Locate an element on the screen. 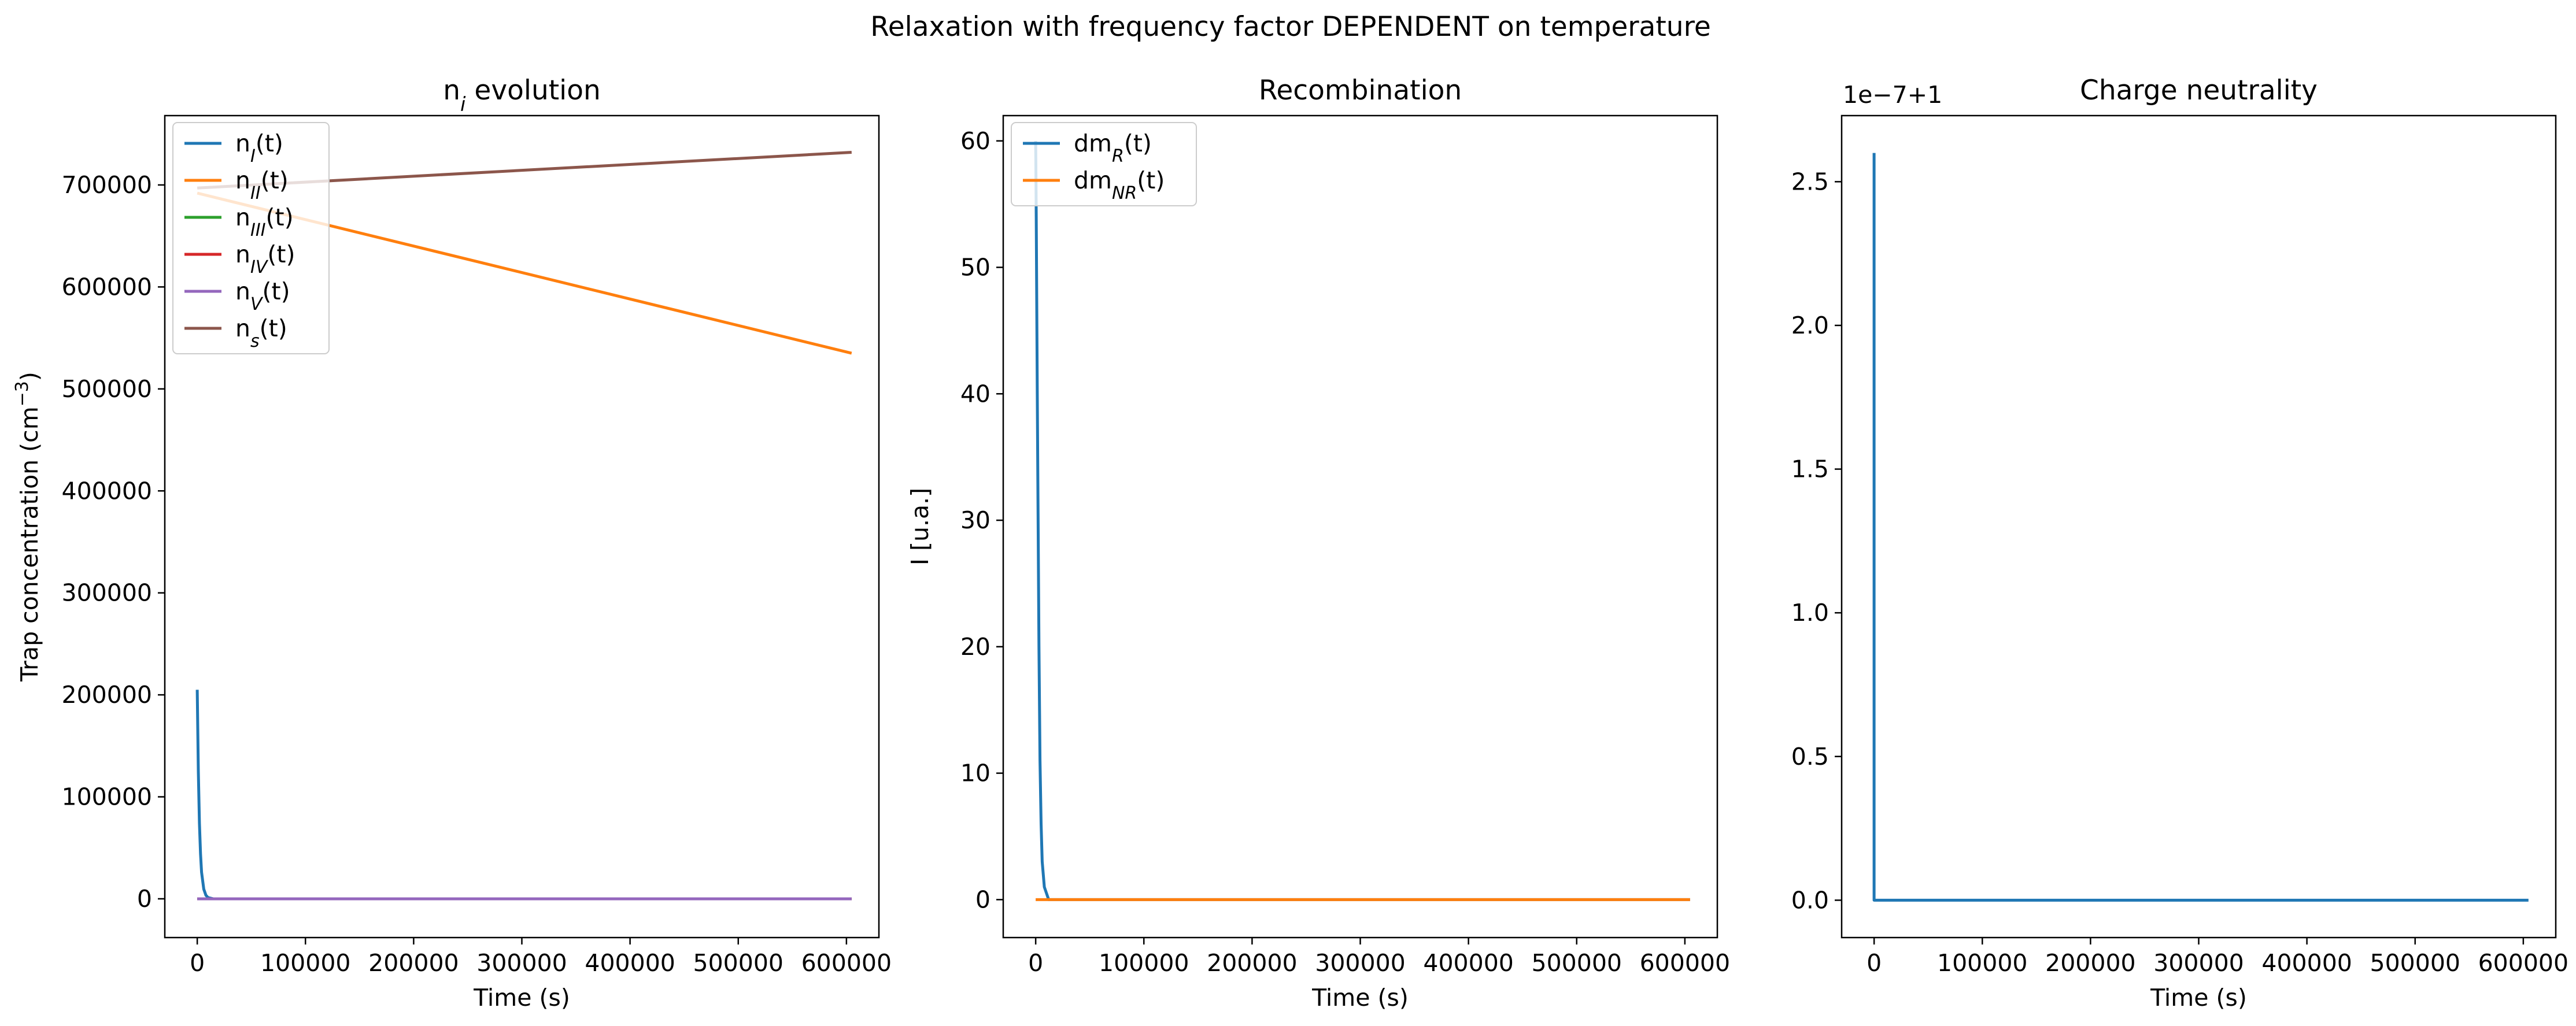 Image resolution: width=2576 pixels, height=1026 pixels. y-tick-label: 700000 is located at coordinates (106, 185).